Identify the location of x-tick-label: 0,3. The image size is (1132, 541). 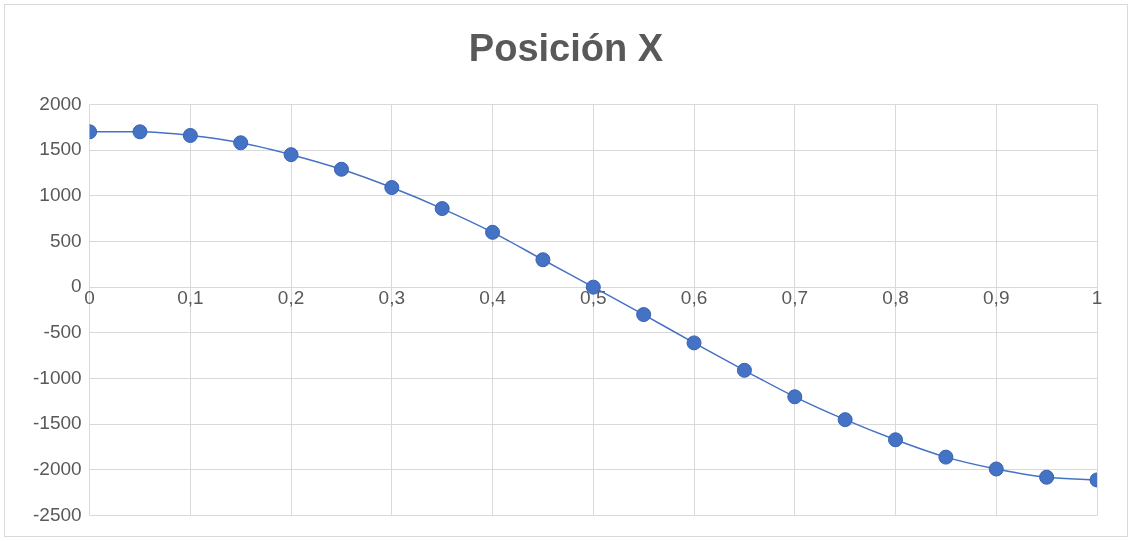
(392, 297).